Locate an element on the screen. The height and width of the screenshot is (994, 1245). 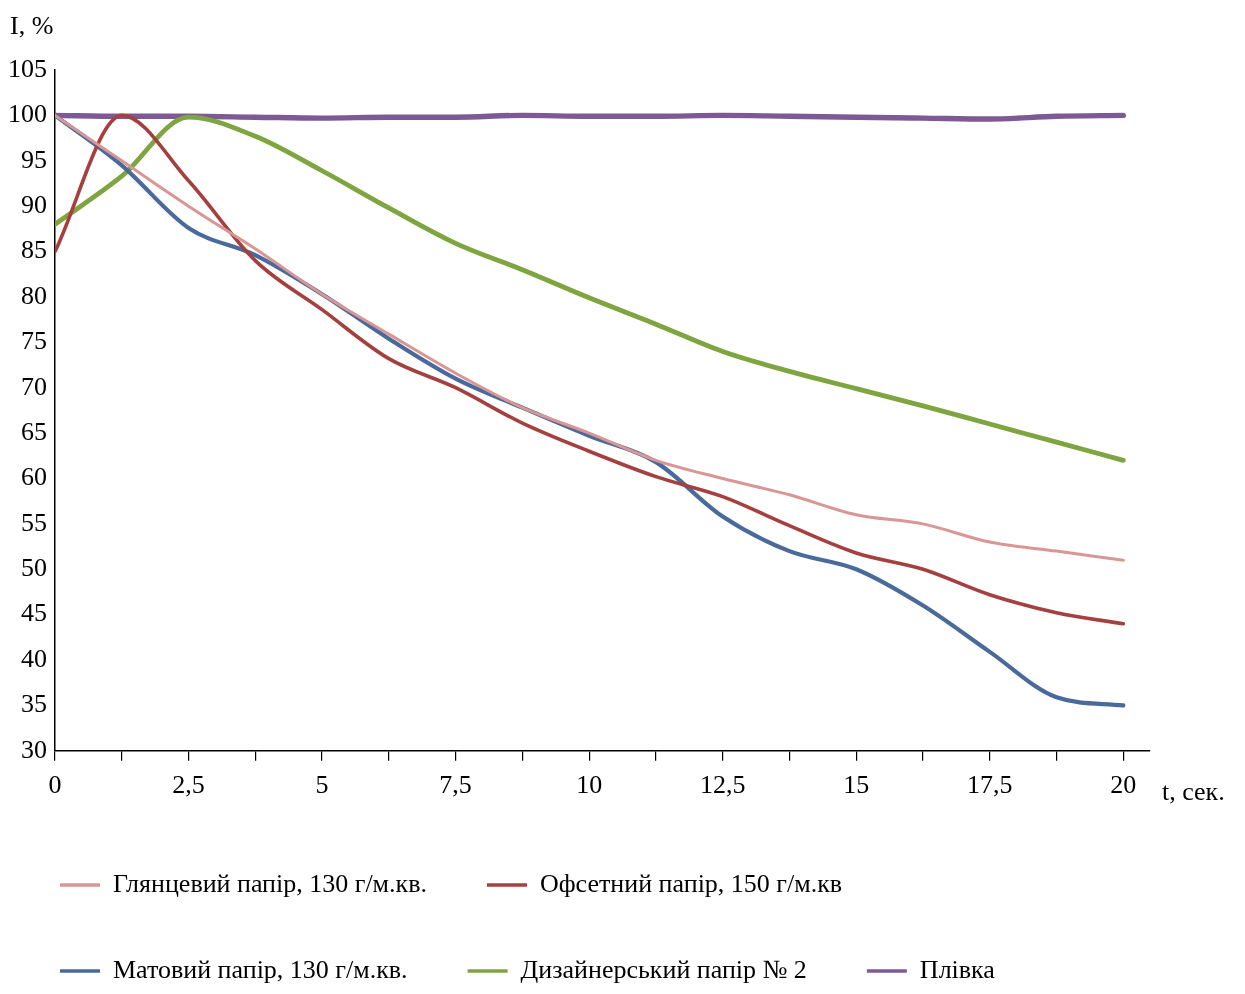
x-tick-label: 15 is located at coordinates (856, 785).